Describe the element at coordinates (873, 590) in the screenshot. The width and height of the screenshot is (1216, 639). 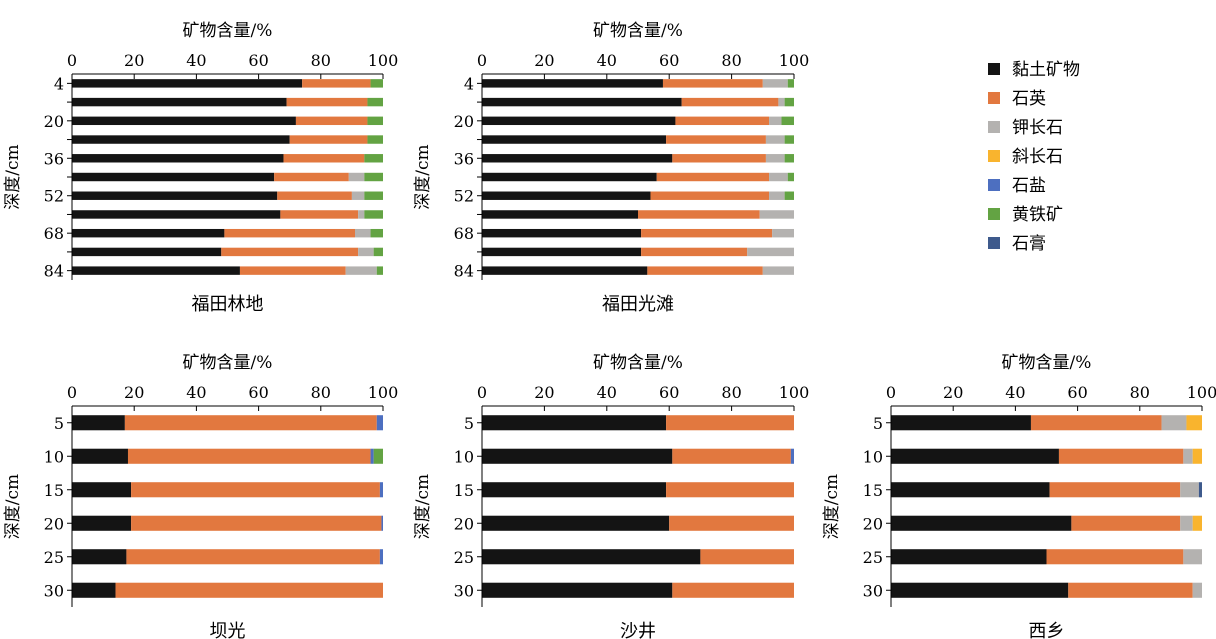
I see `y-tick-label: 30` at that location.